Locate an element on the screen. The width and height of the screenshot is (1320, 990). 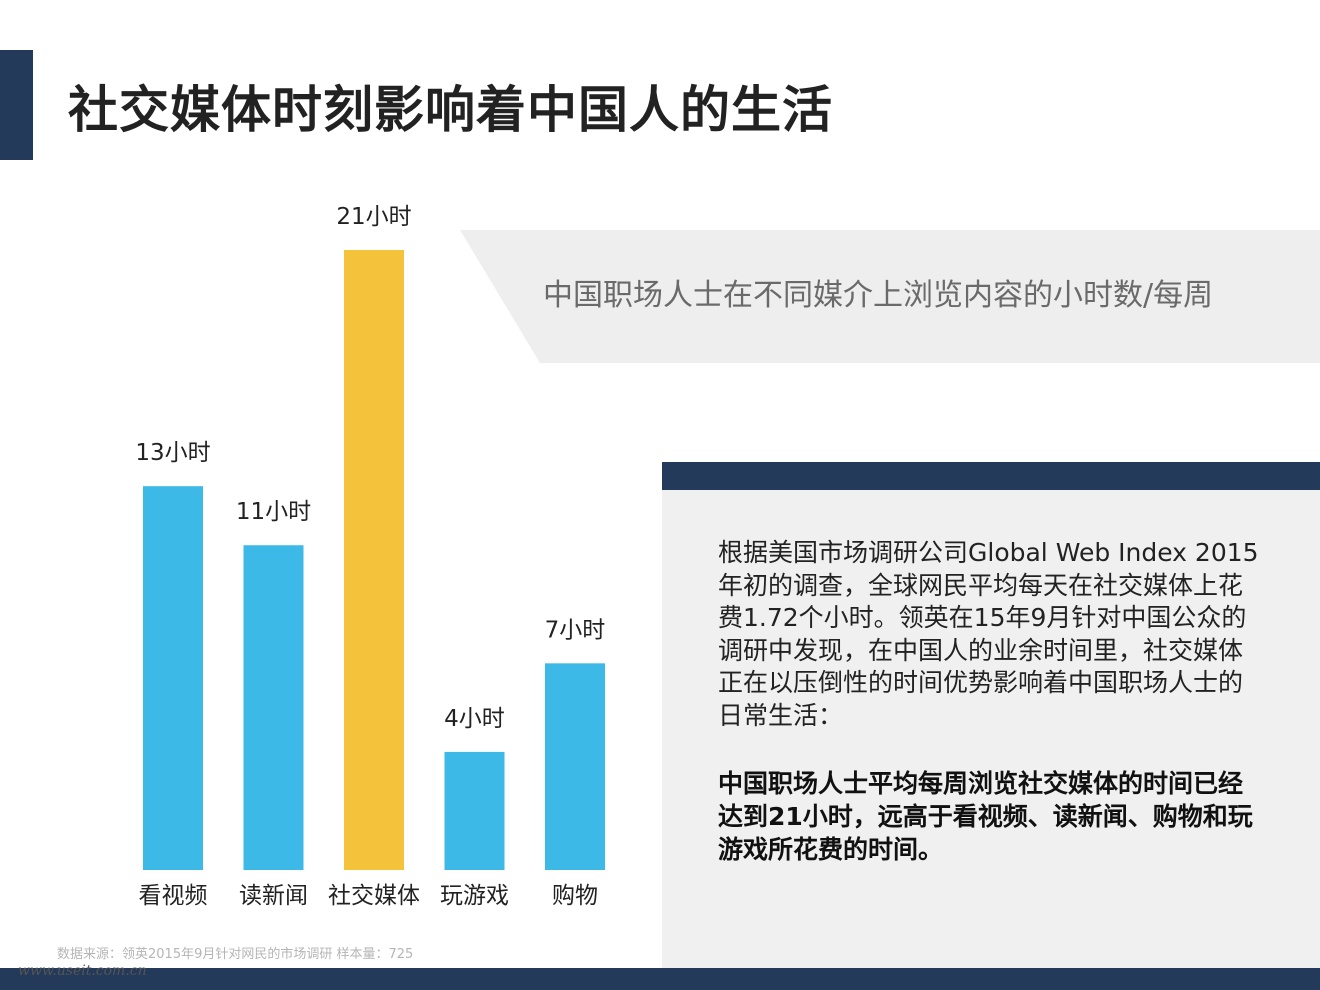
watermark: www.useit.com.cn is located at coordinates (82, 971).